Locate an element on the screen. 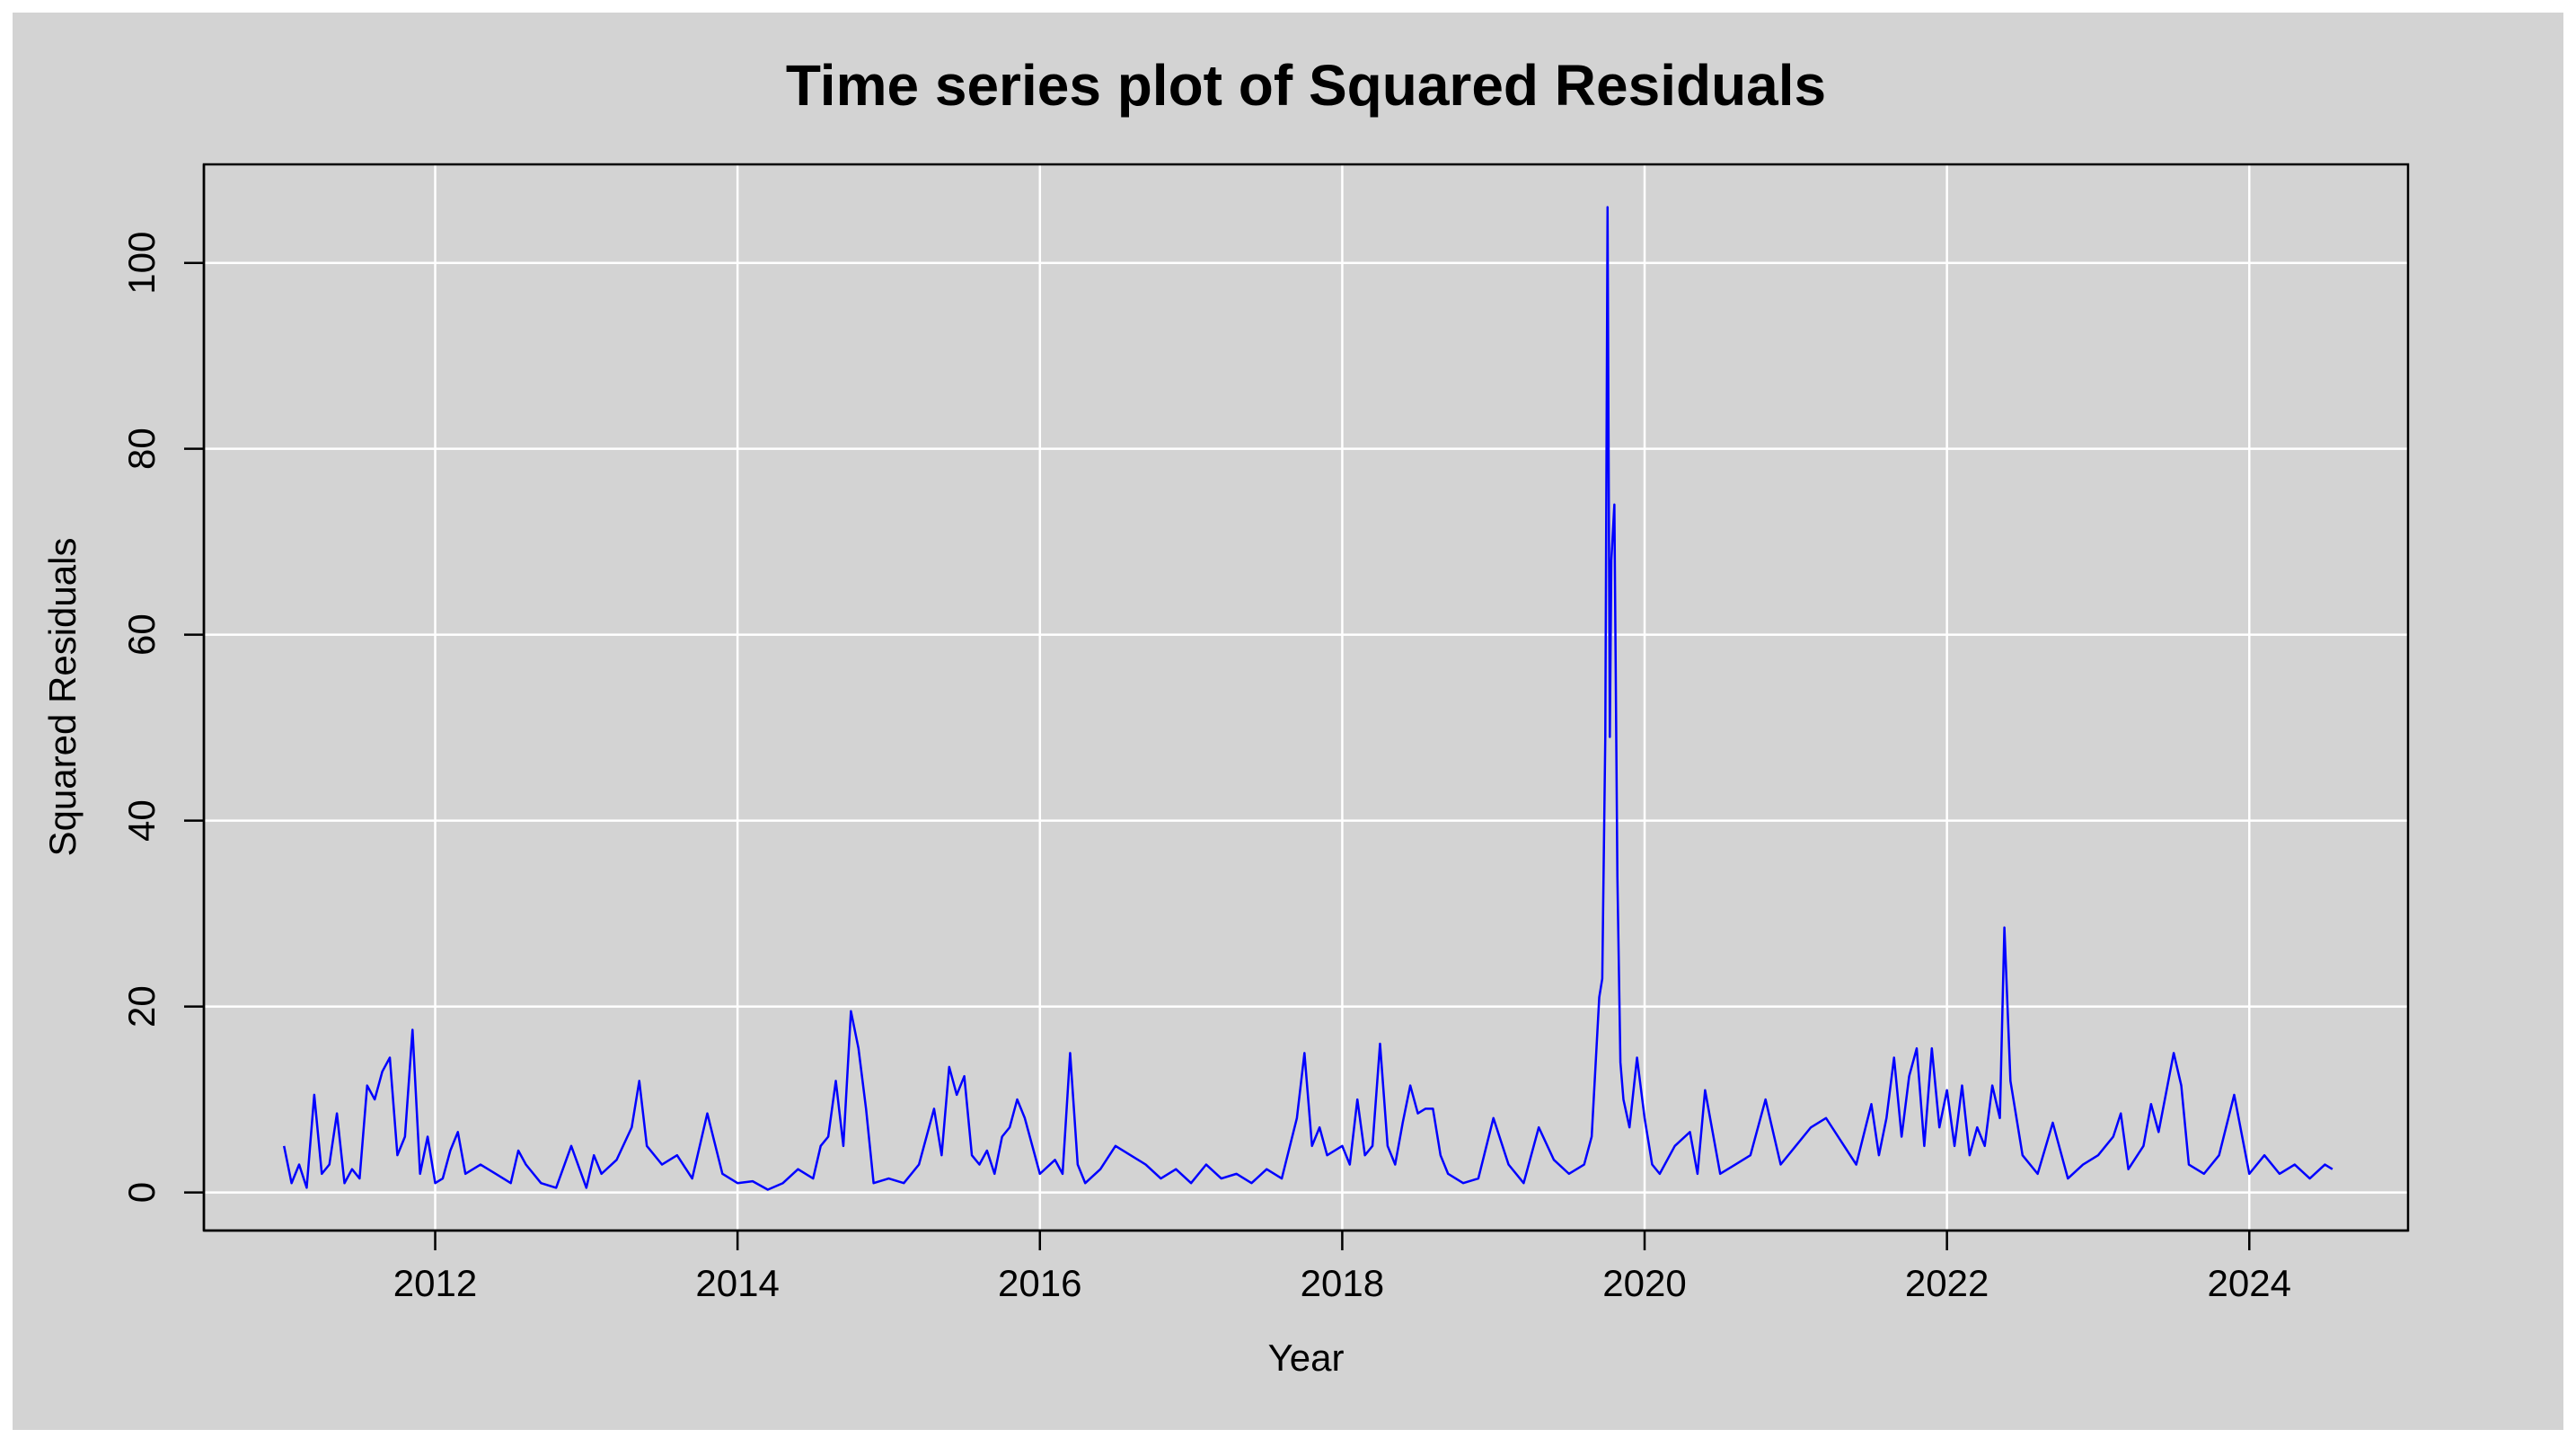  y-tick-label: 40 is located at coordinates (141, 820).